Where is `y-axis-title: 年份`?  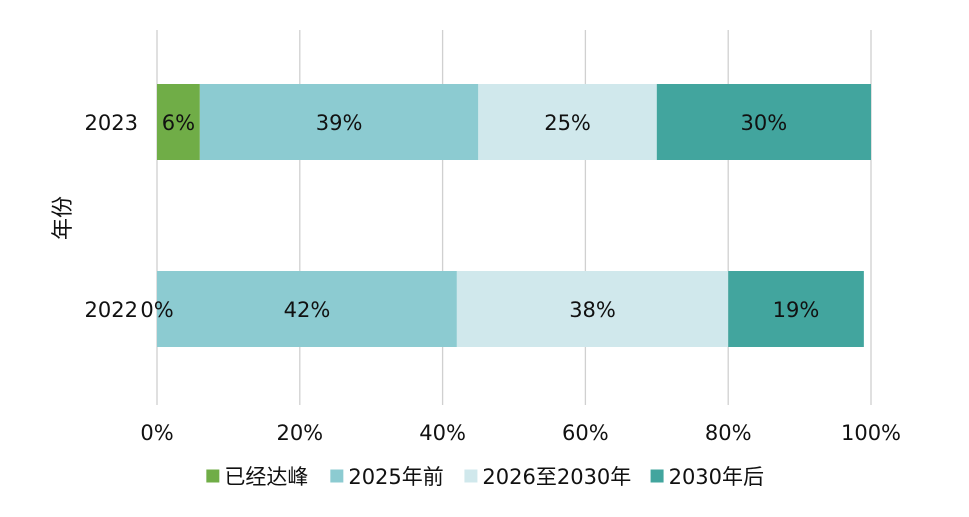 y-axis-title: 年份 is located at coordinates (63, 218).